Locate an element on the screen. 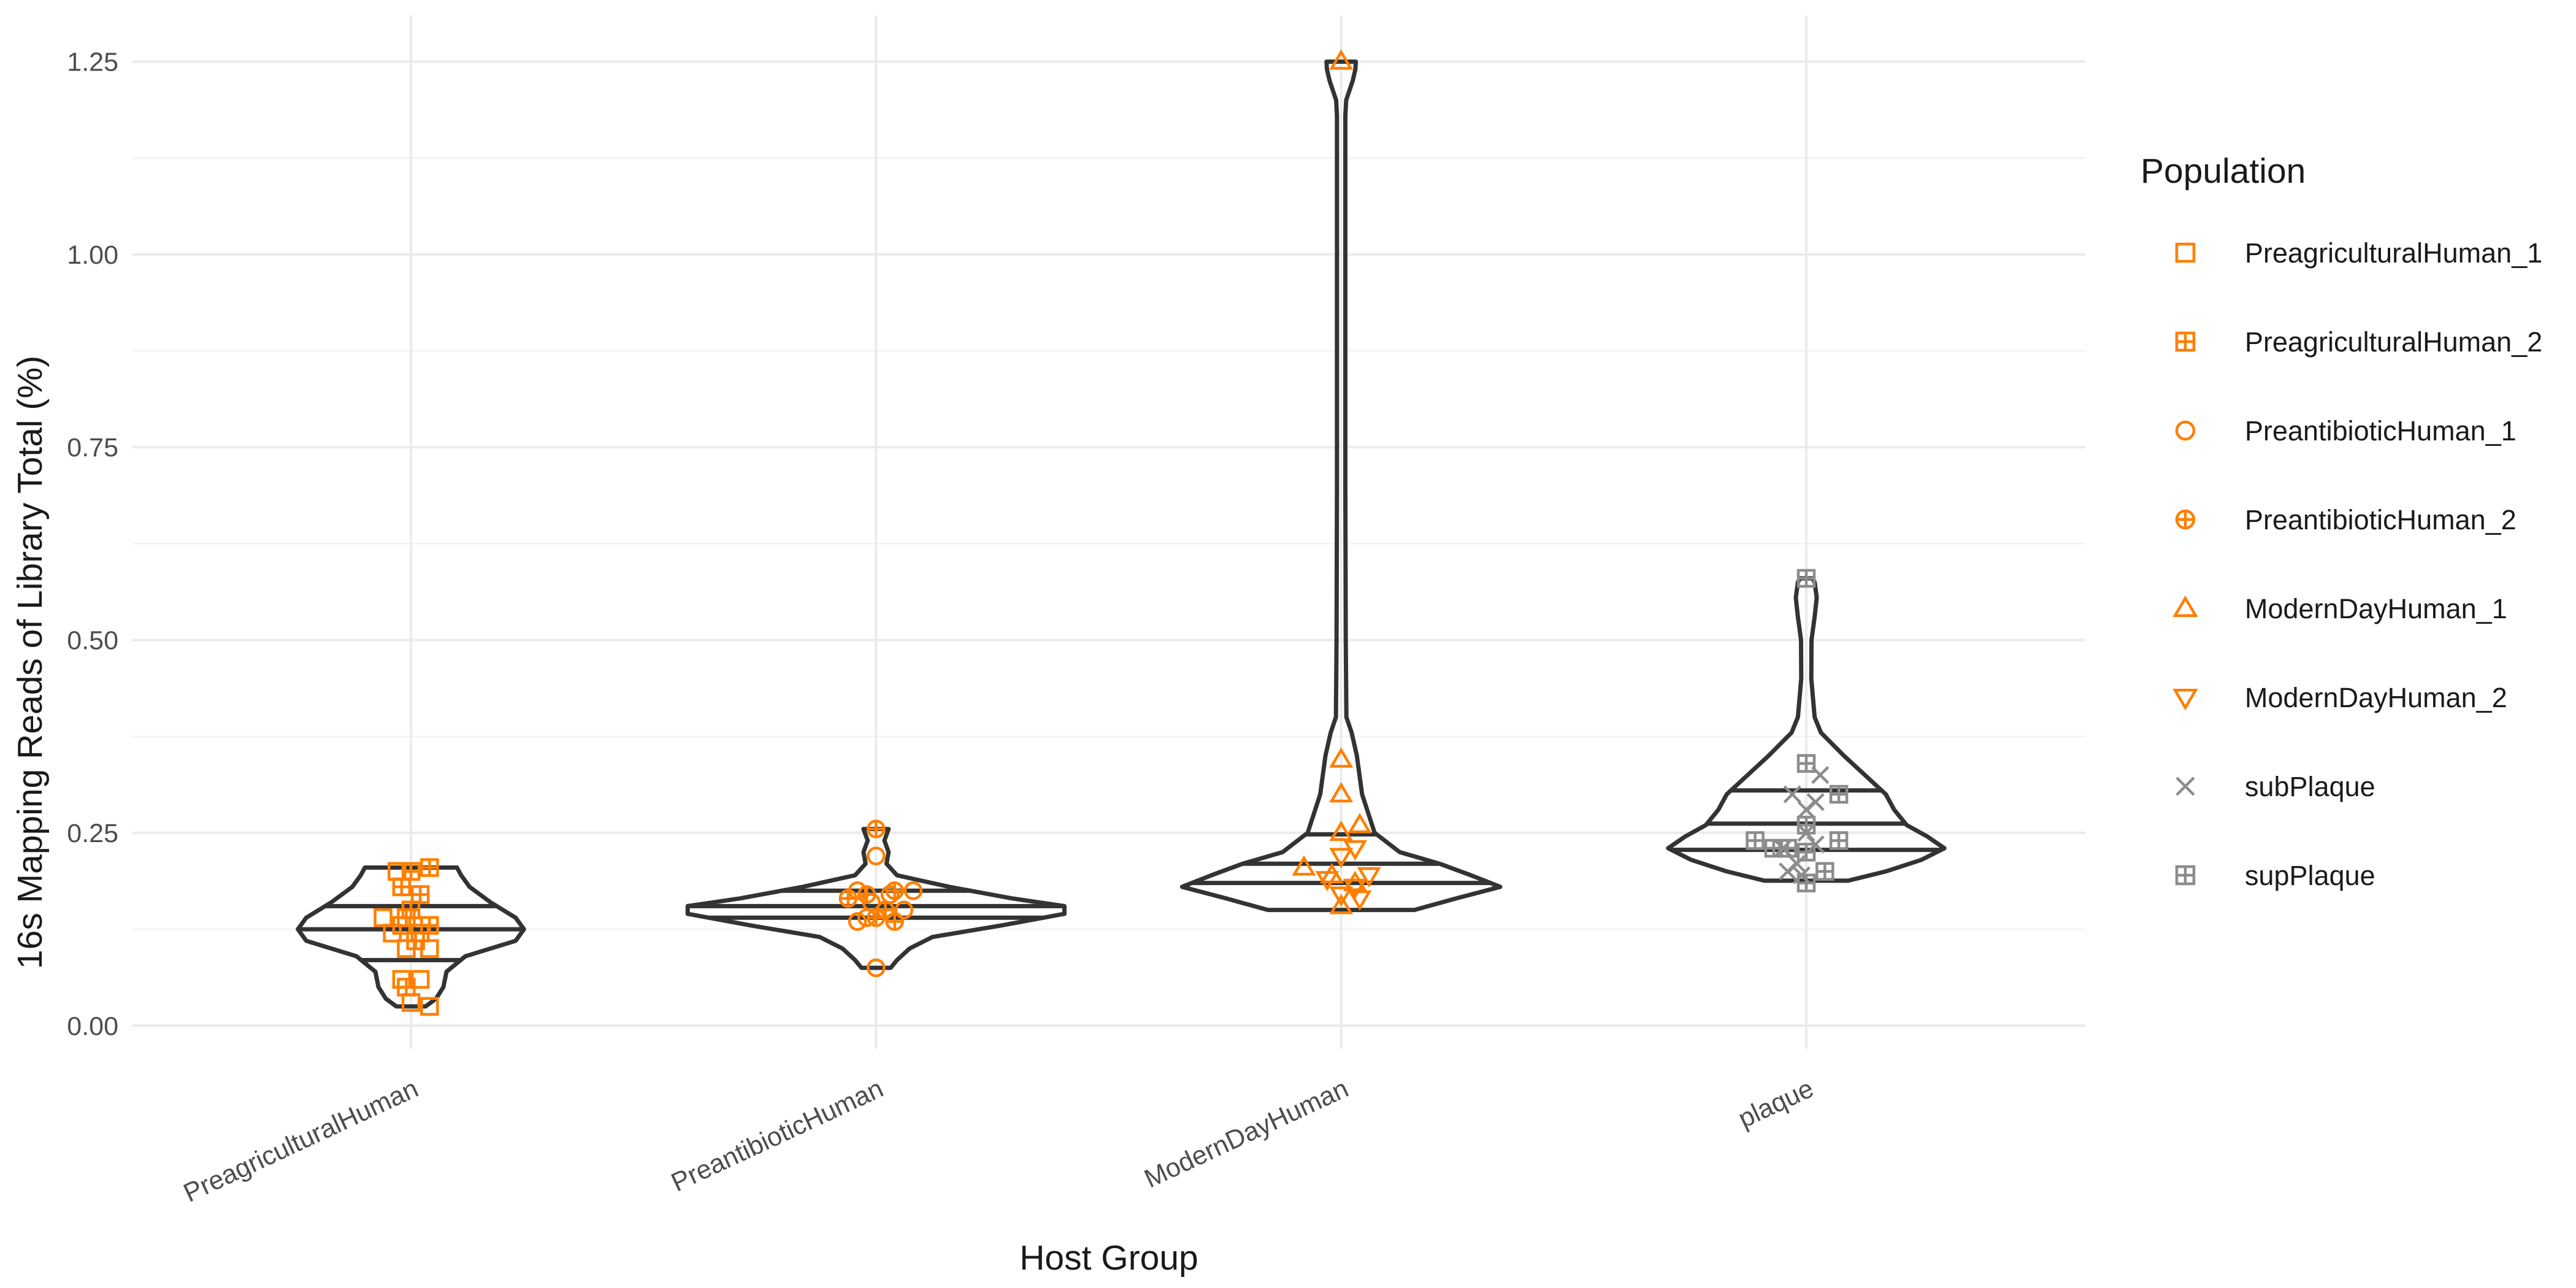 The height and width of the screenshot is (1288, 2576). legend-label: PreagriculturalHuman_2 is located at coordinates (2393, 342).